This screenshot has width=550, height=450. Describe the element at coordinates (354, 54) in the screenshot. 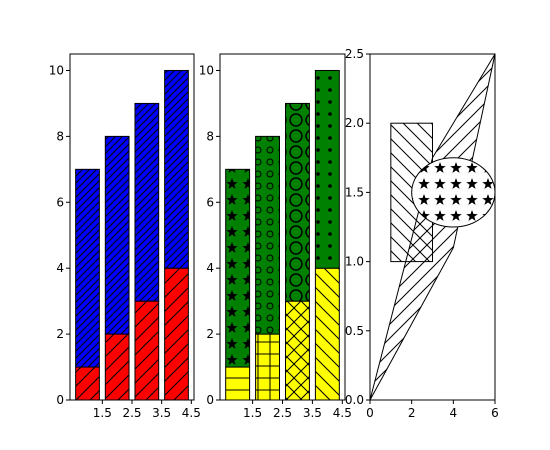

I see `y-tick-label: 2.5` at that location.